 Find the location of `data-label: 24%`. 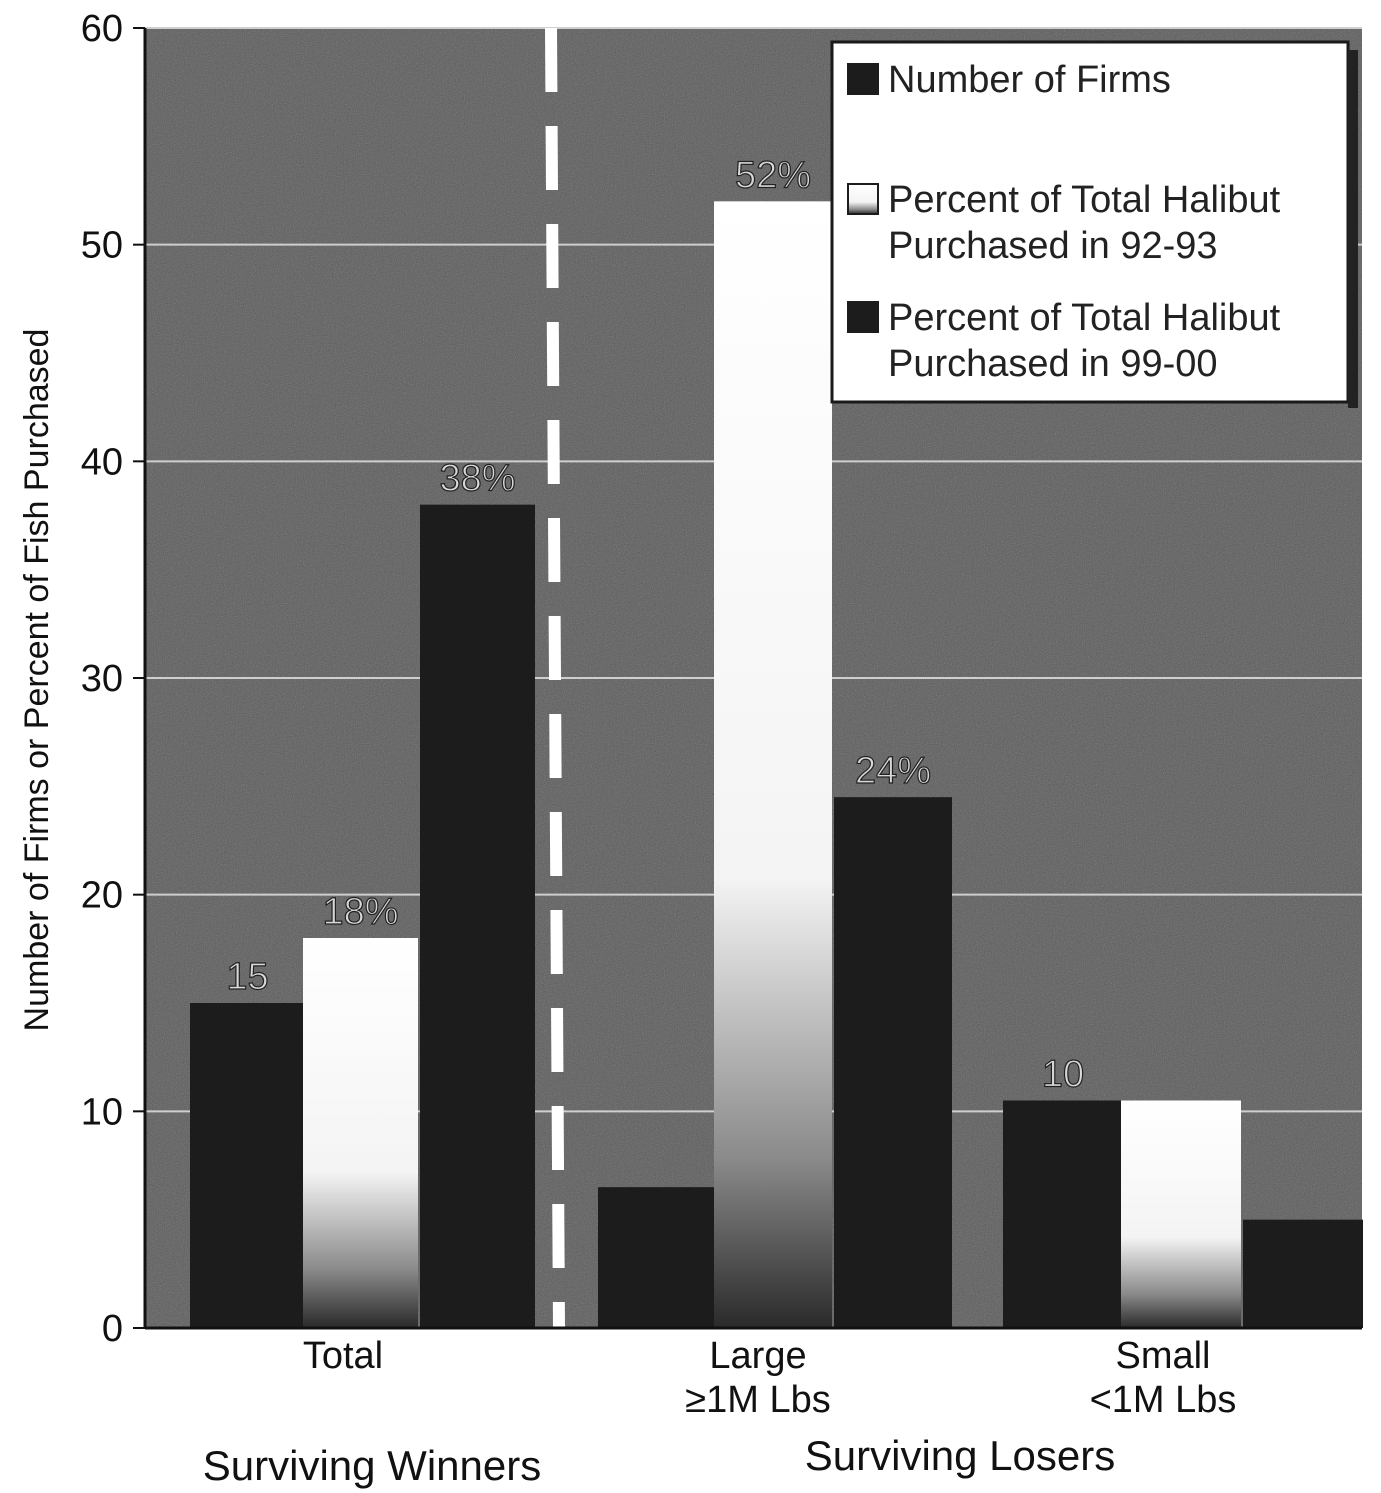

data-label: 24% is located at coordinates (893, 771).